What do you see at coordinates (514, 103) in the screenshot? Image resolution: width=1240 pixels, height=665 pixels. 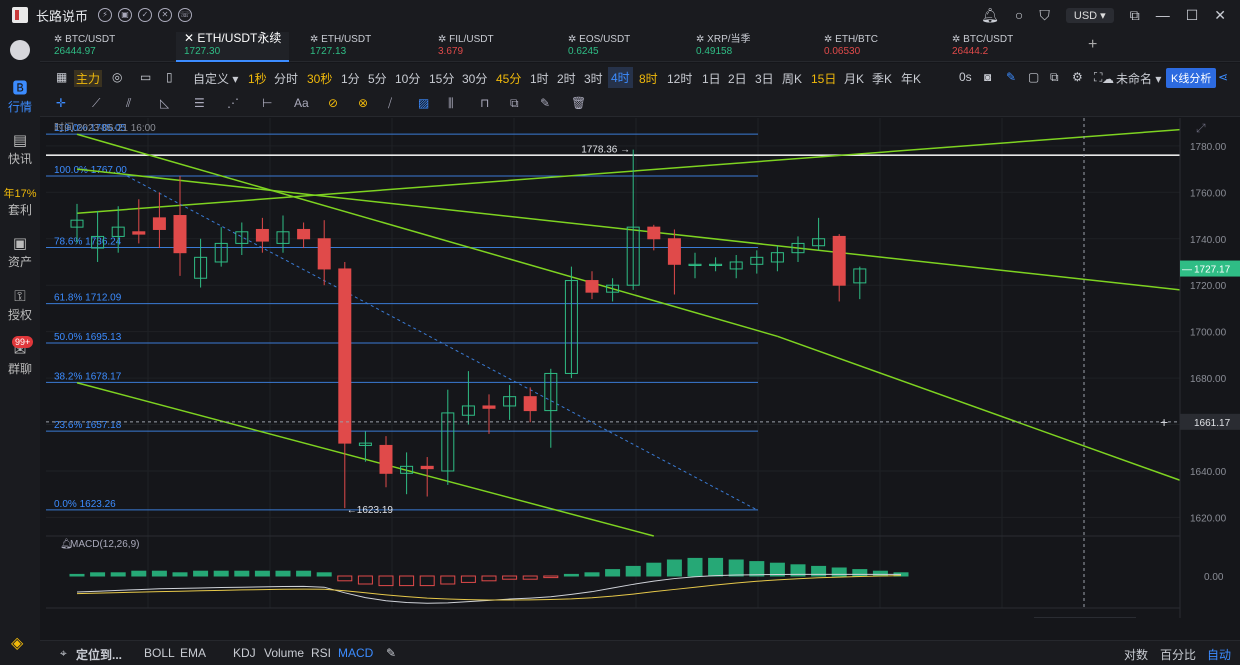 I see `copy-icon: ⧉` at bounding box center [514, 103].